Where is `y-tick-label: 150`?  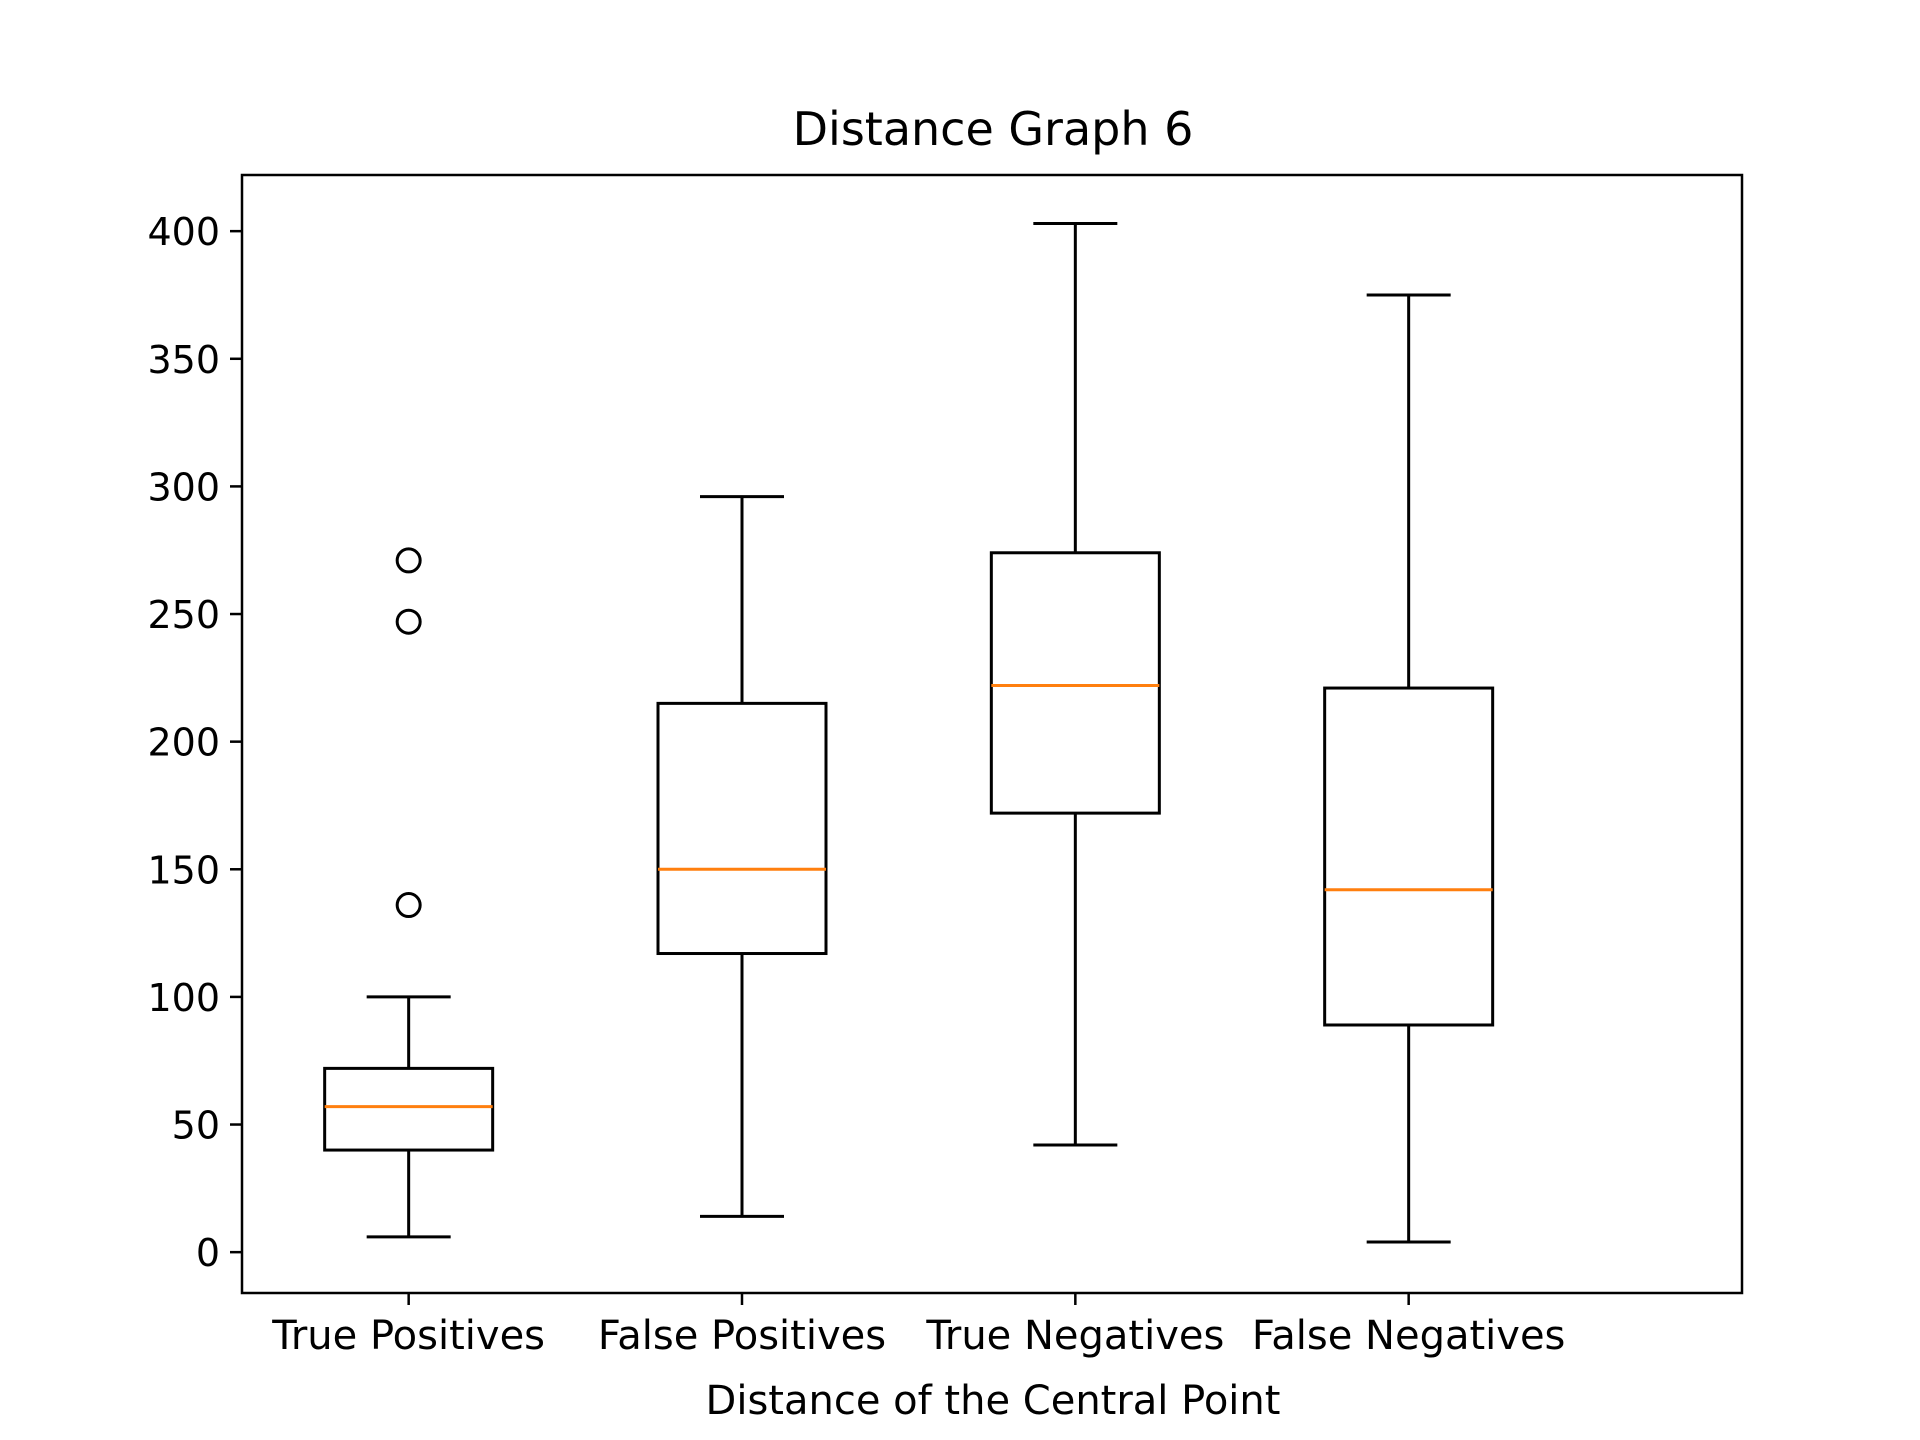 y-tick-label: 150 is located at coordinates (183, 870).